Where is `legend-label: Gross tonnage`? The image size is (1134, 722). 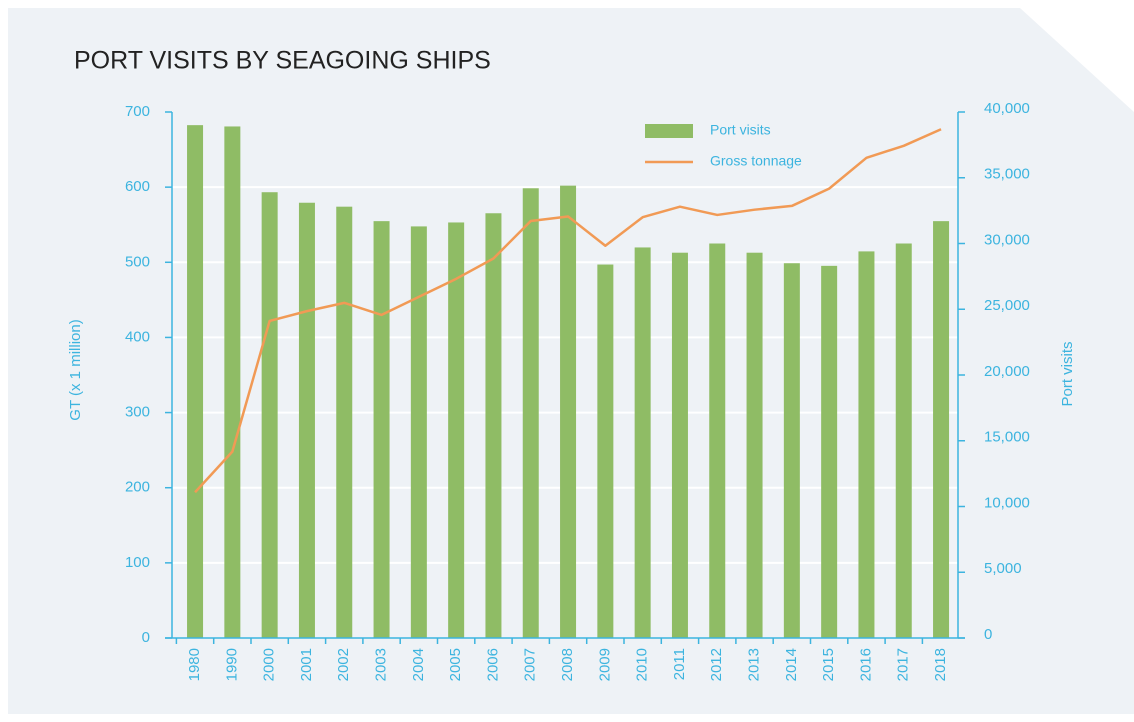
legend-label: Gross tonnage is located at coordinates (756, 161).